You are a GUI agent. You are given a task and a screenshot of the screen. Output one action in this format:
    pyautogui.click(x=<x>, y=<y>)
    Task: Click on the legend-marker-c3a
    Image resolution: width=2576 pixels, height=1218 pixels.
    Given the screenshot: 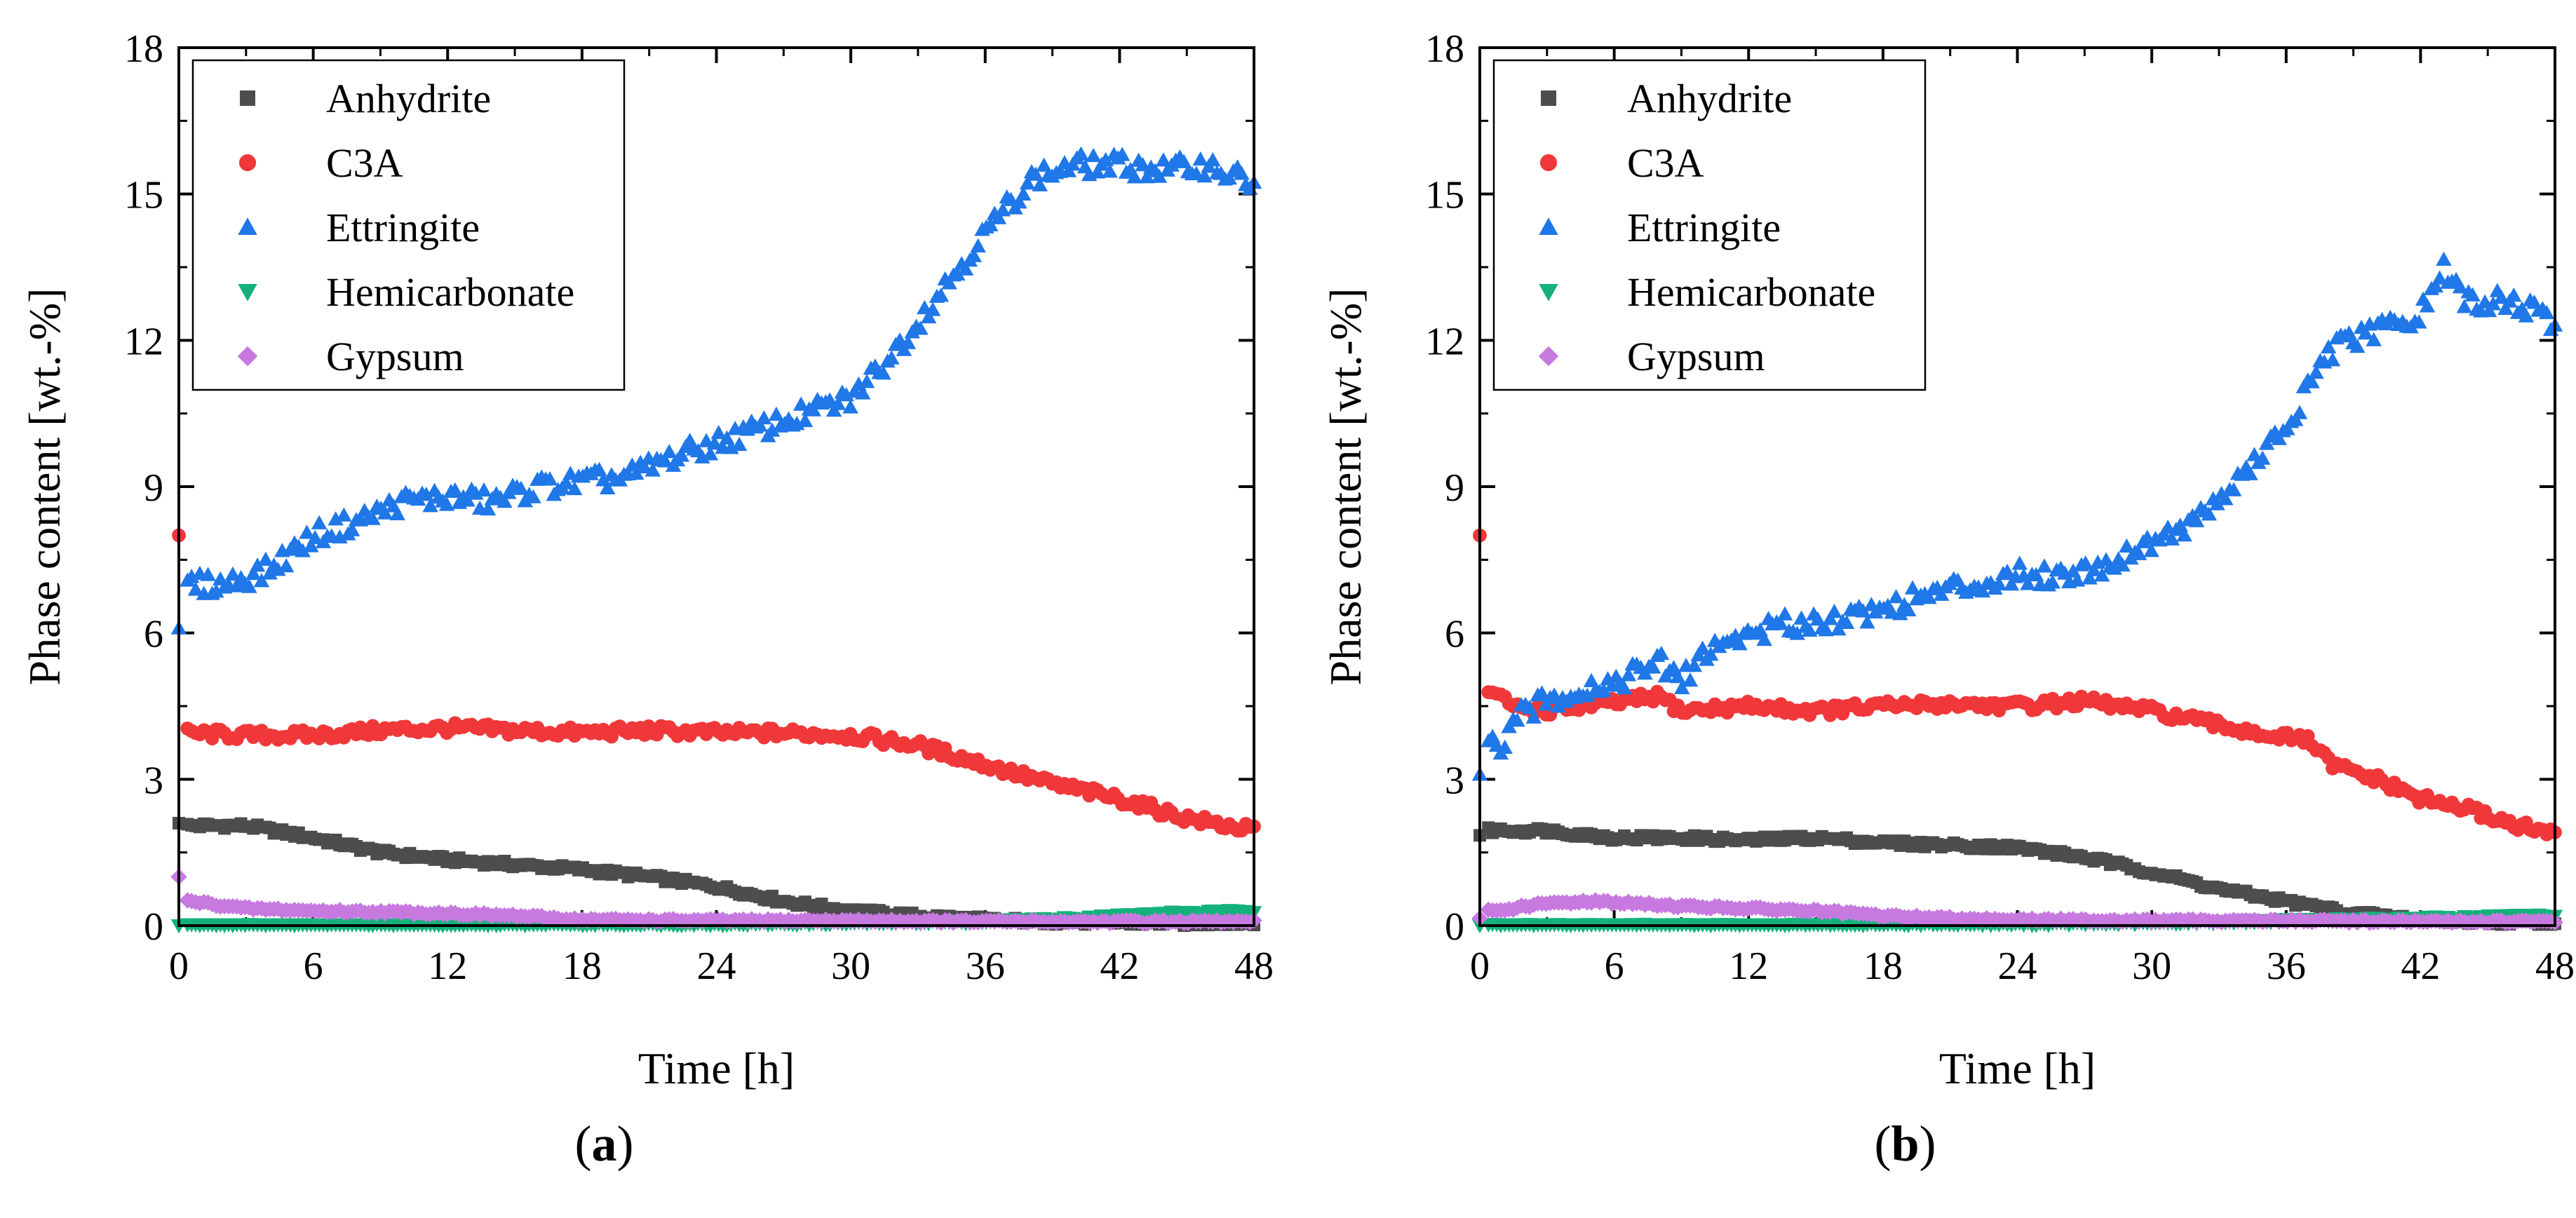 What is the action you would take?
    pyautogui.click(x=247, y=163)
    